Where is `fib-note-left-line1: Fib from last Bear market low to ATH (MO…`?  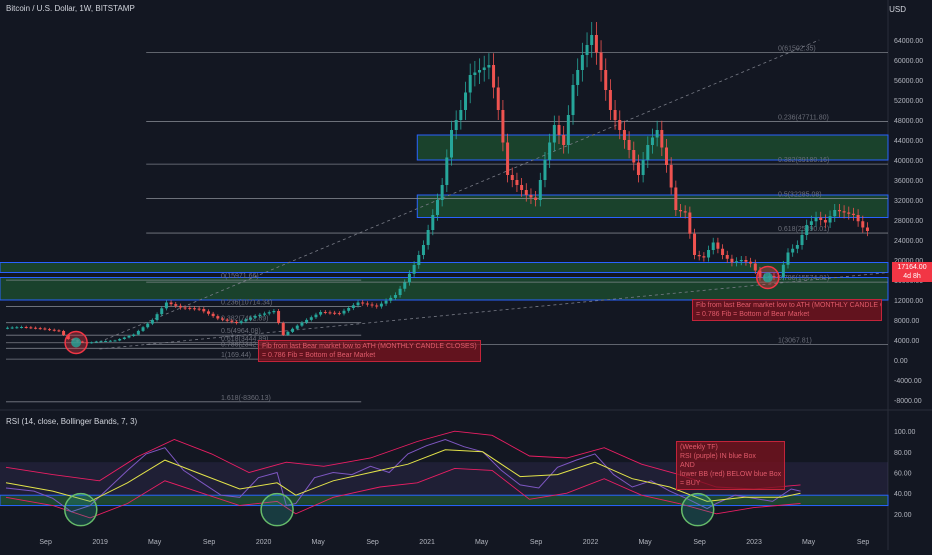 fib-note-left-line1: Fib from last Bear market low to ATH (MO… is located at coordinates (369, 346).